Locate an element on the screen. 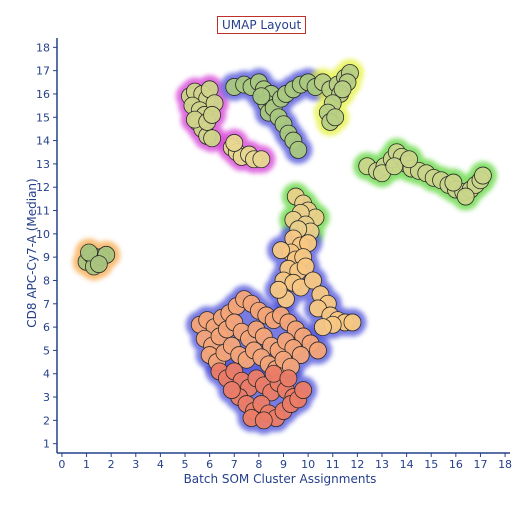 The height and width of the screenshot is (512, 525). x-tick-label: 2 is located at coordinates (111, 464).